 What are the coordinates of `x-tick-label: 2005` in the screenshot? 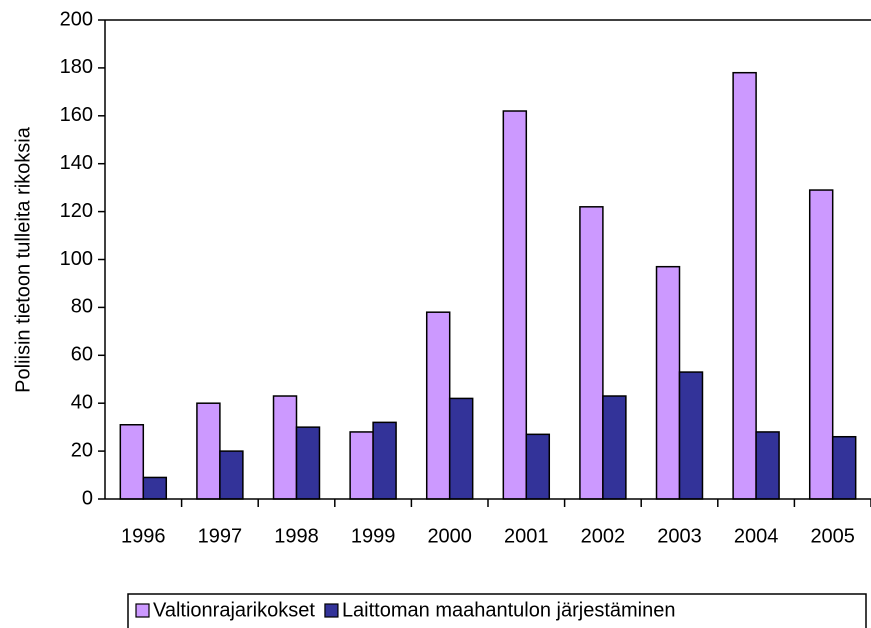 It's located at (832, 536).